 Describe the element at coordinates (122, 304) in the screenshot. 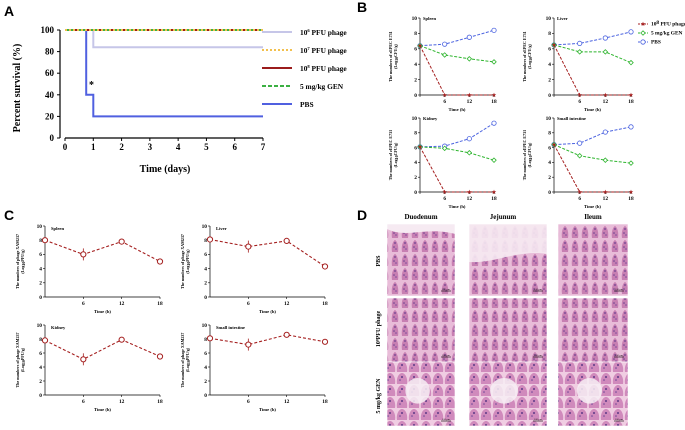

I see `phage-x-tick-label: 12` at that location.